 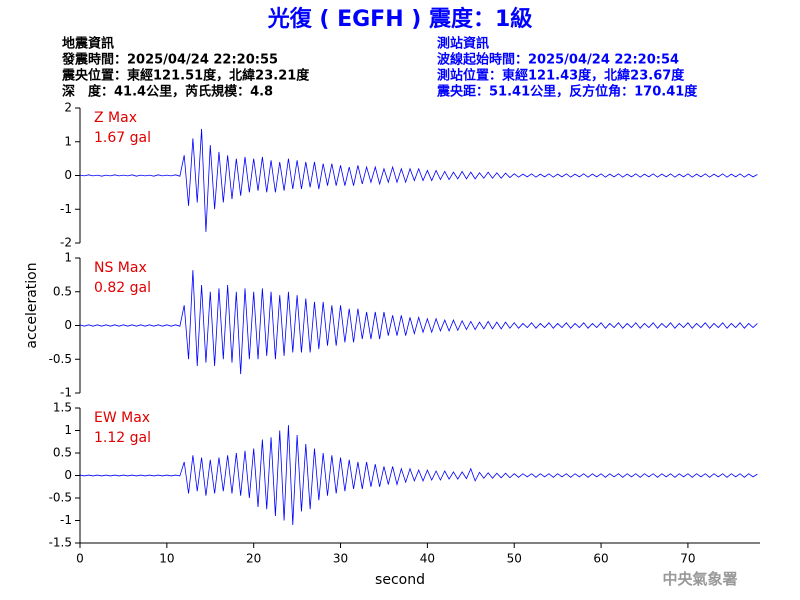 What do you see at coordinates (62, 408) in the screenshot?
I see `y-tick-label: 1.5` at bounding box center [62, 408].